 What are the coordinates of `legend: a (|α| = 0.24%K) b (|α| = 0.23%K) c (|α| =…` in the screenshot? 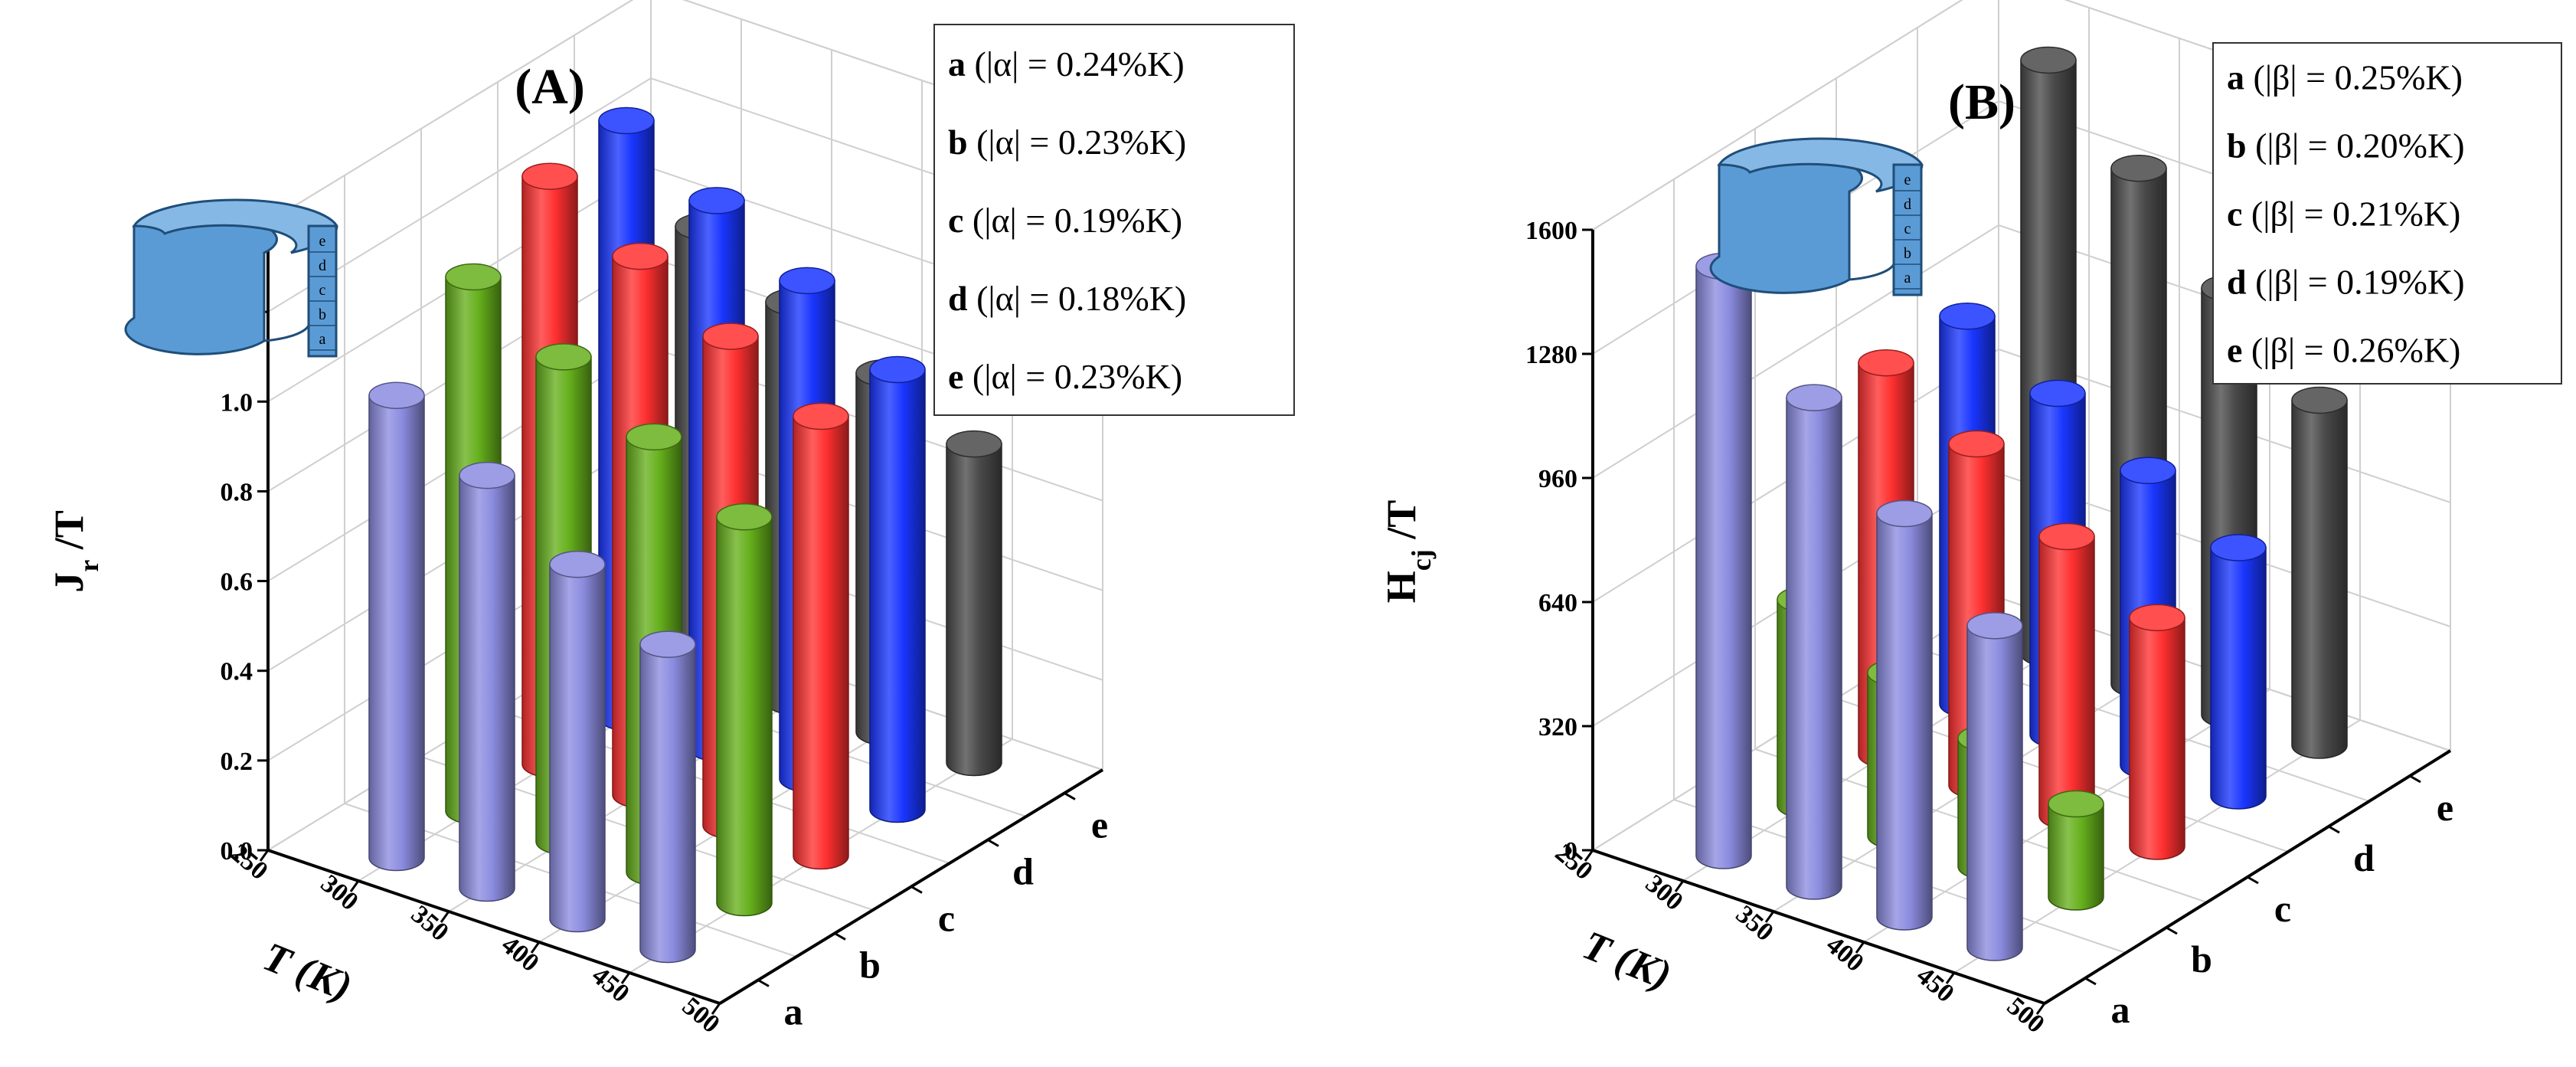 It's located at (1114, 220).